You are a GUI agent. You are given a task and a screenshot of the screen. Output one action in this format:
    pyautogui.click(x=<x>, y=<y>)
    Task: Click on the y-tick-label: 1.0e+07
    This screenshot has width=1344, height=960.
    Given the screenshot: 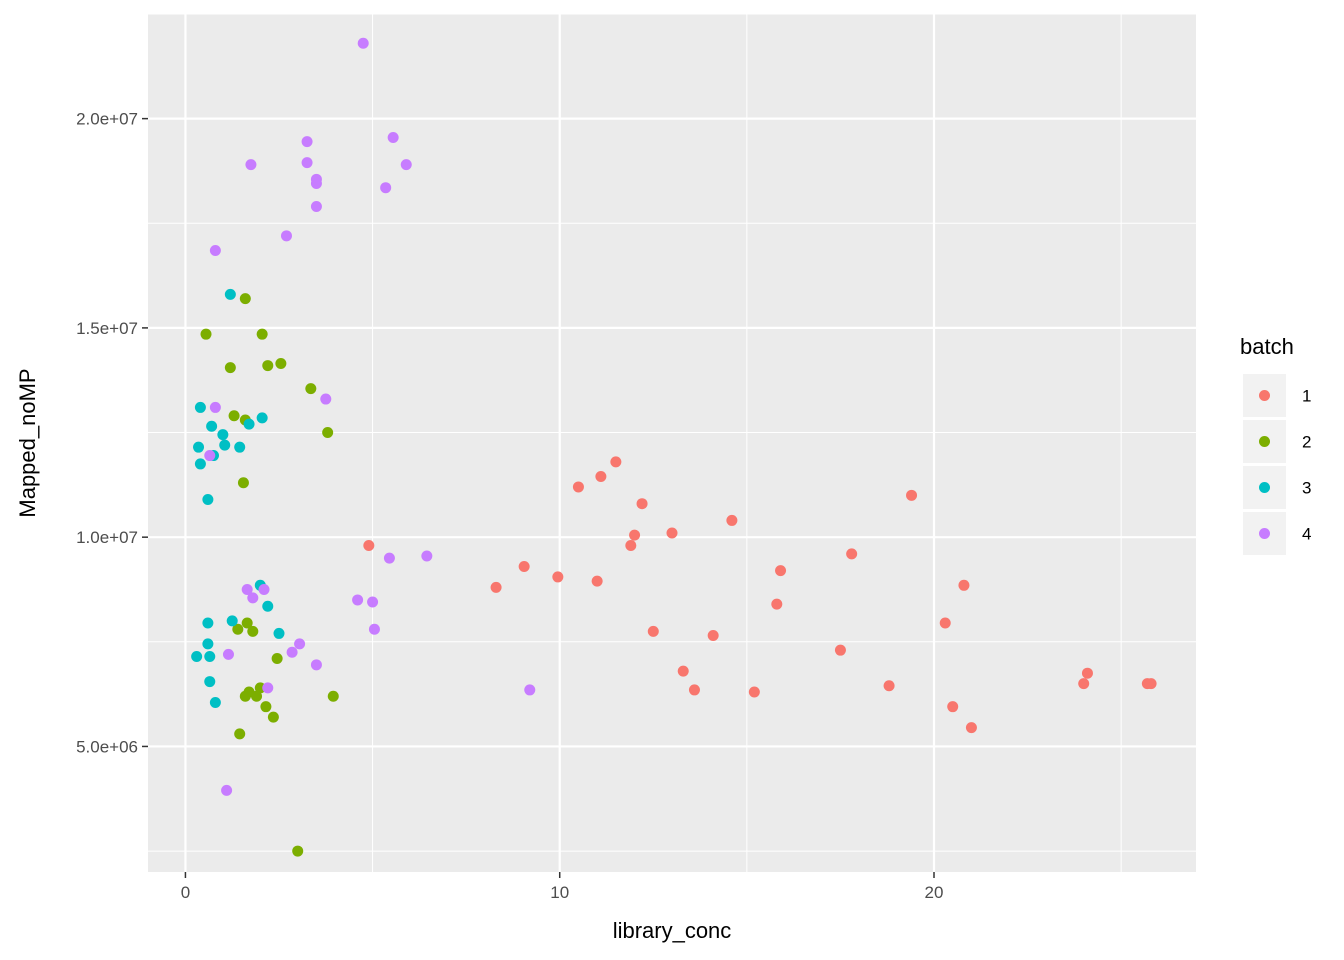 What is the action you would take?
    pyautogui.click(x=107, y=537)
    